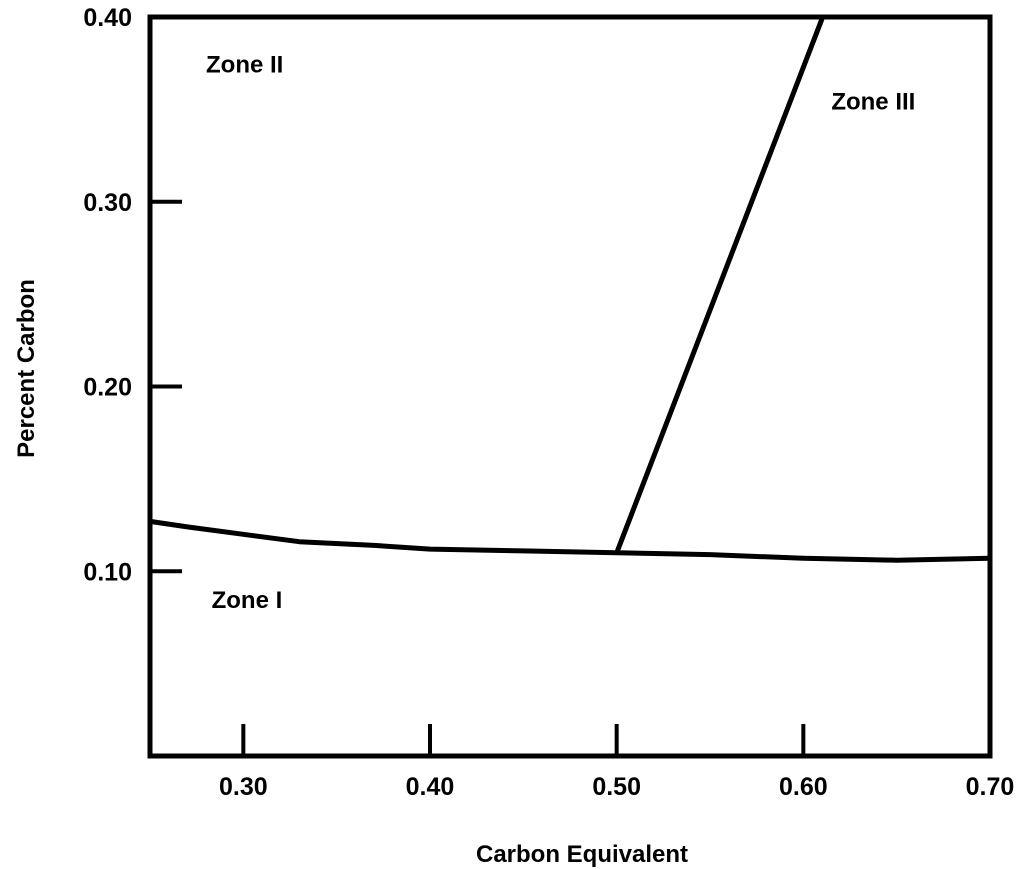 The height and width of the screenshot is (869, 1018). I want to click on x-tick-label: 0.30, so click(243, 787).